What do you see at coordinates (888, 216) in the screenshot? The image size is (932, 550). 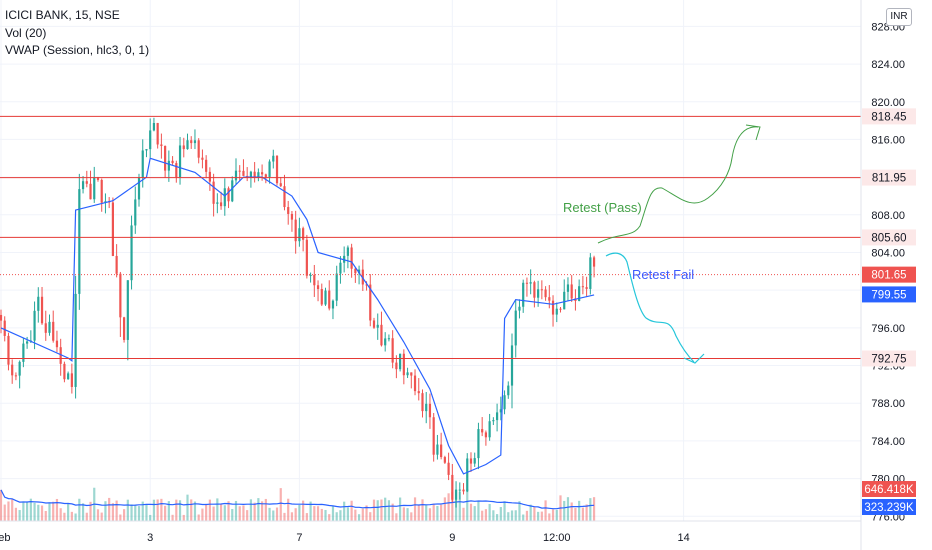 I see `price-tick-label: 808.00` at bounding box center [888, 216].